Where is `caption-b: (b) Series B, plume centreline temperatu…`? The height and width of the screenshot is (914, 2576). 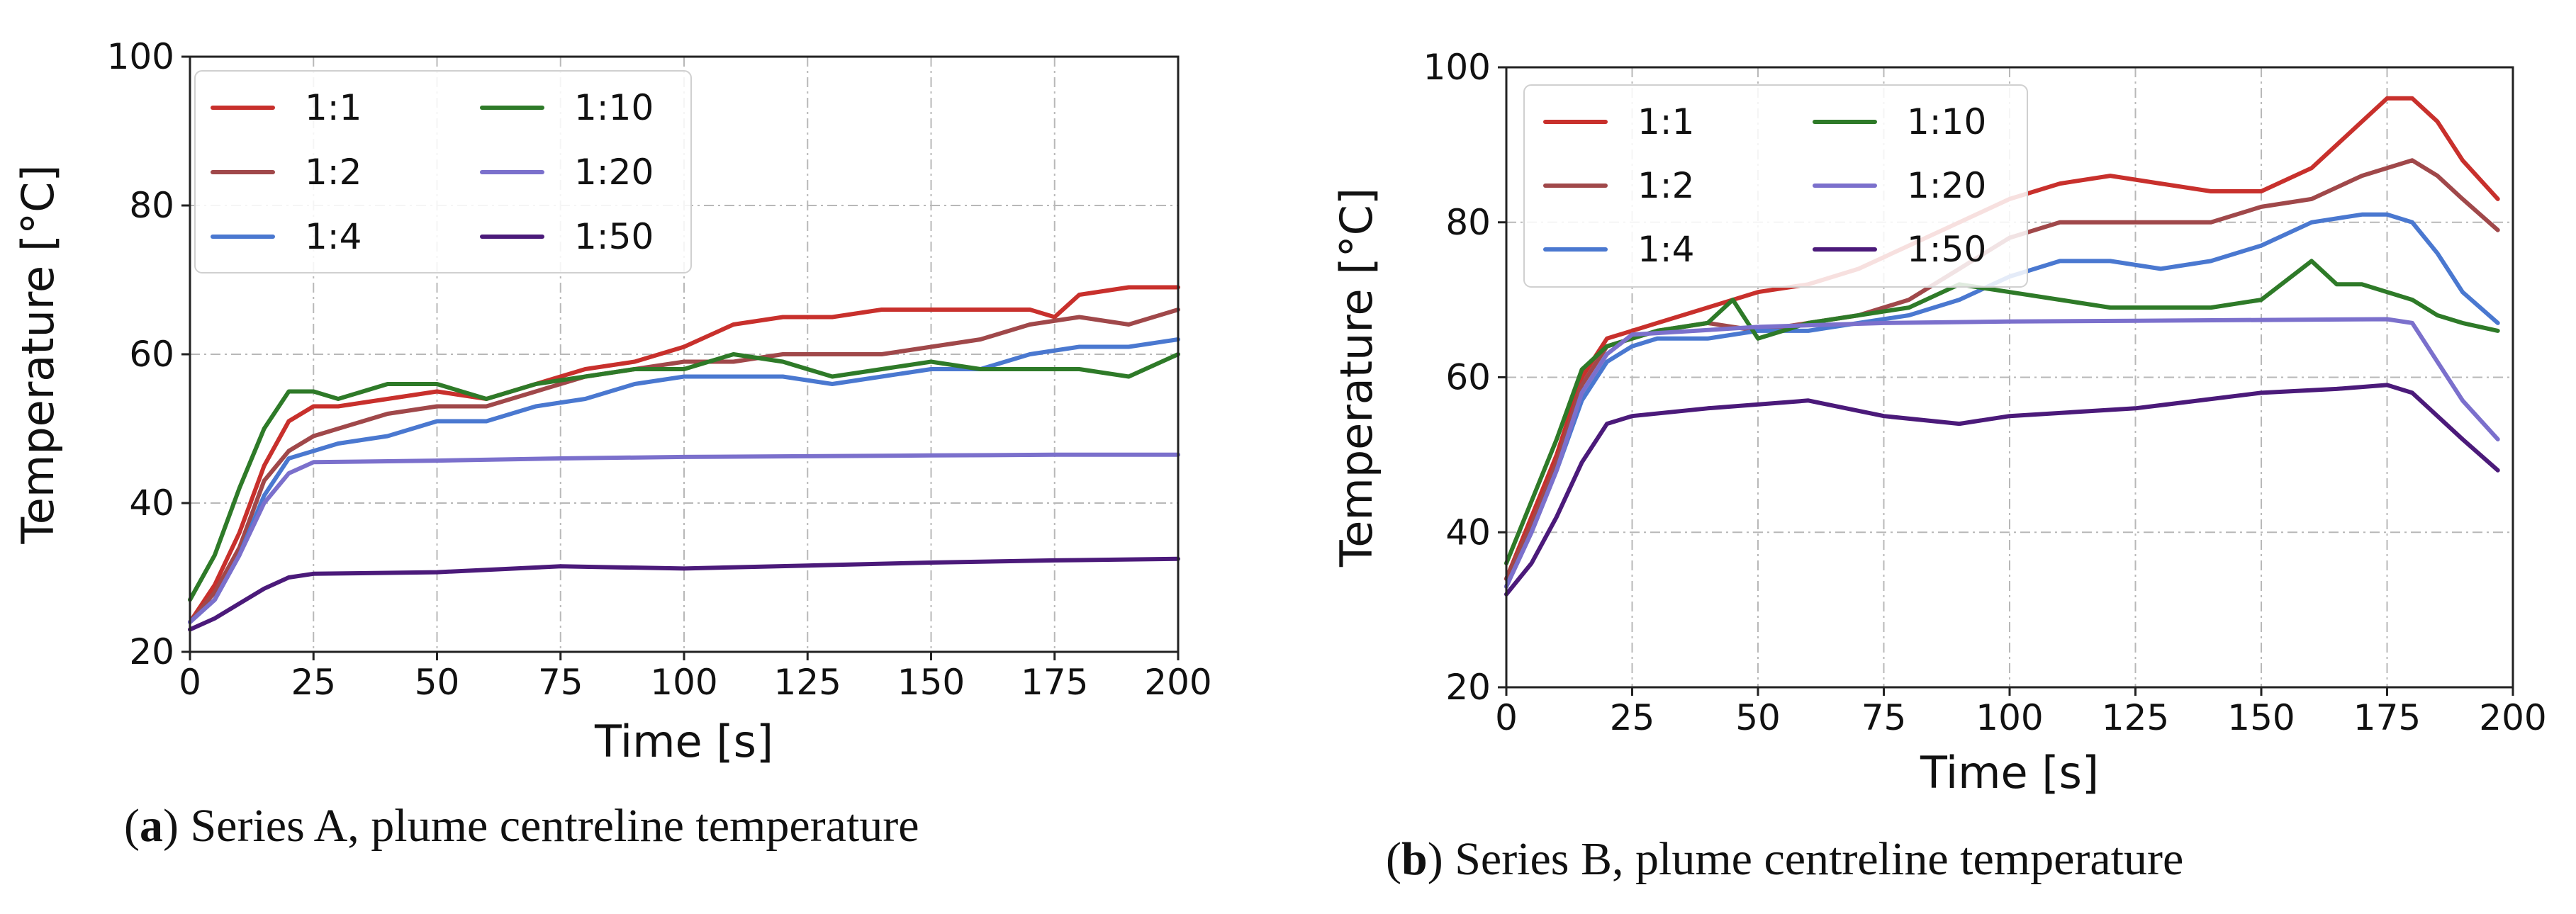 caption-b: (b) Series B, plume centreline temperatu… is located at coordinates (1785, 859).